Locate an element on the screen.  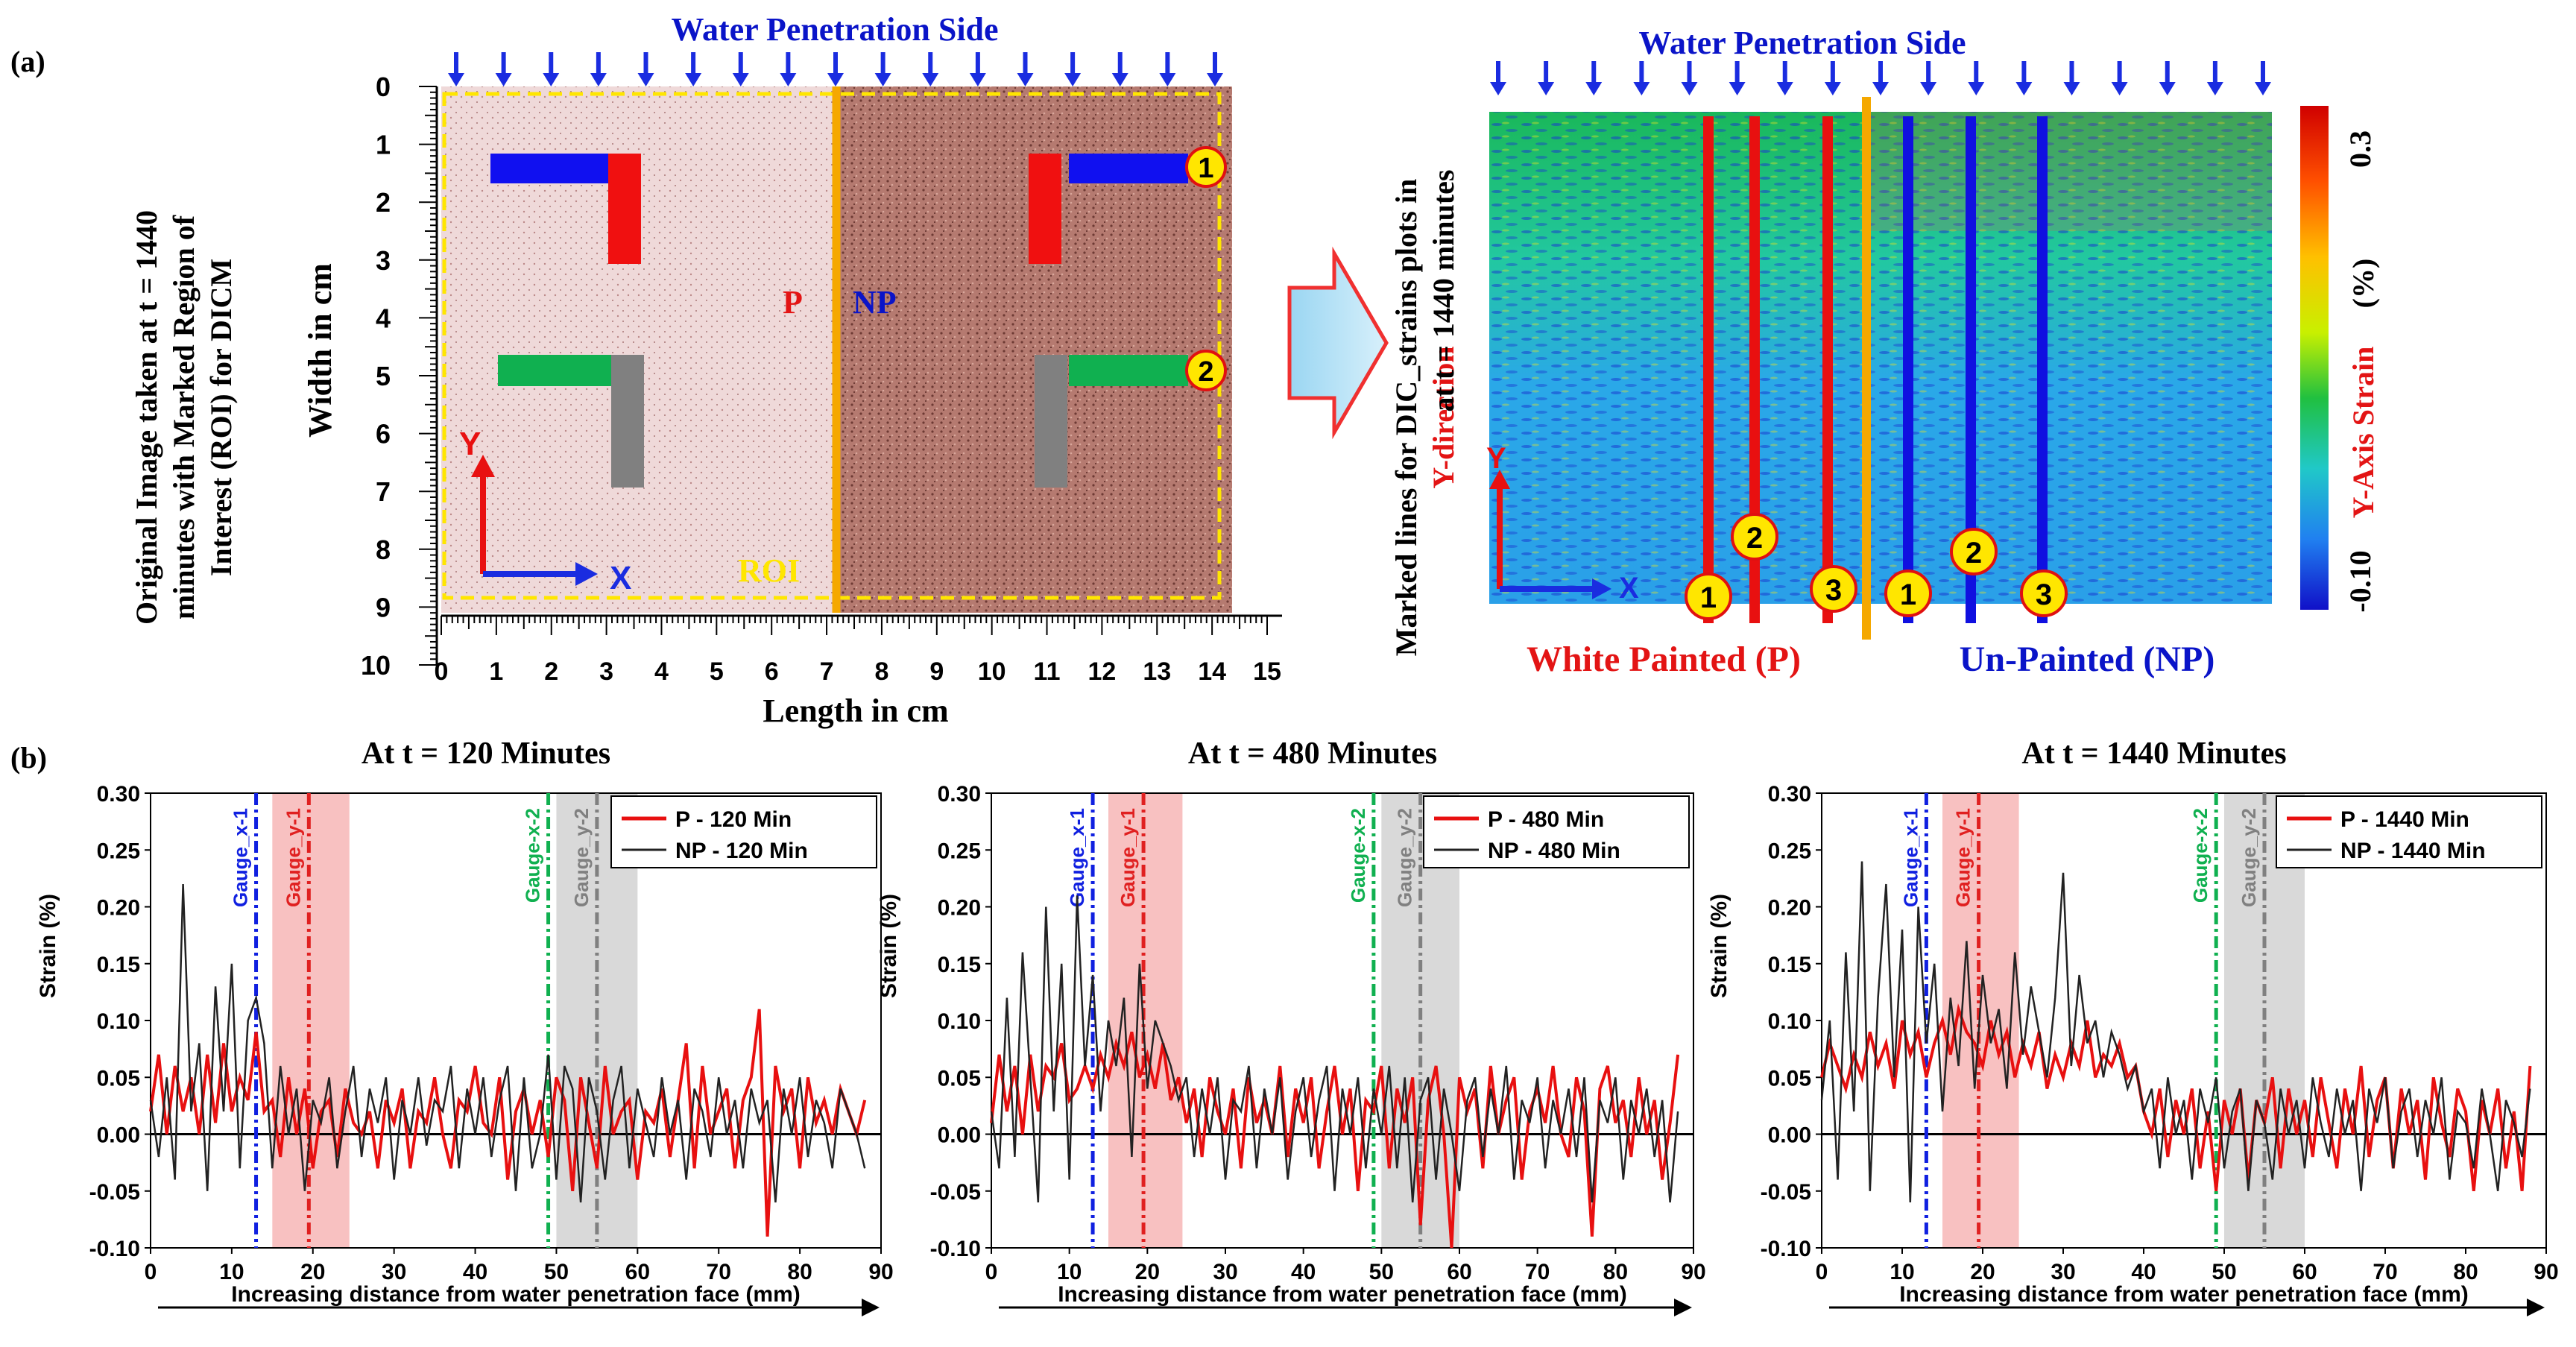
svg-text: minutes with Marked Region of is located at coordinates (184, 417).